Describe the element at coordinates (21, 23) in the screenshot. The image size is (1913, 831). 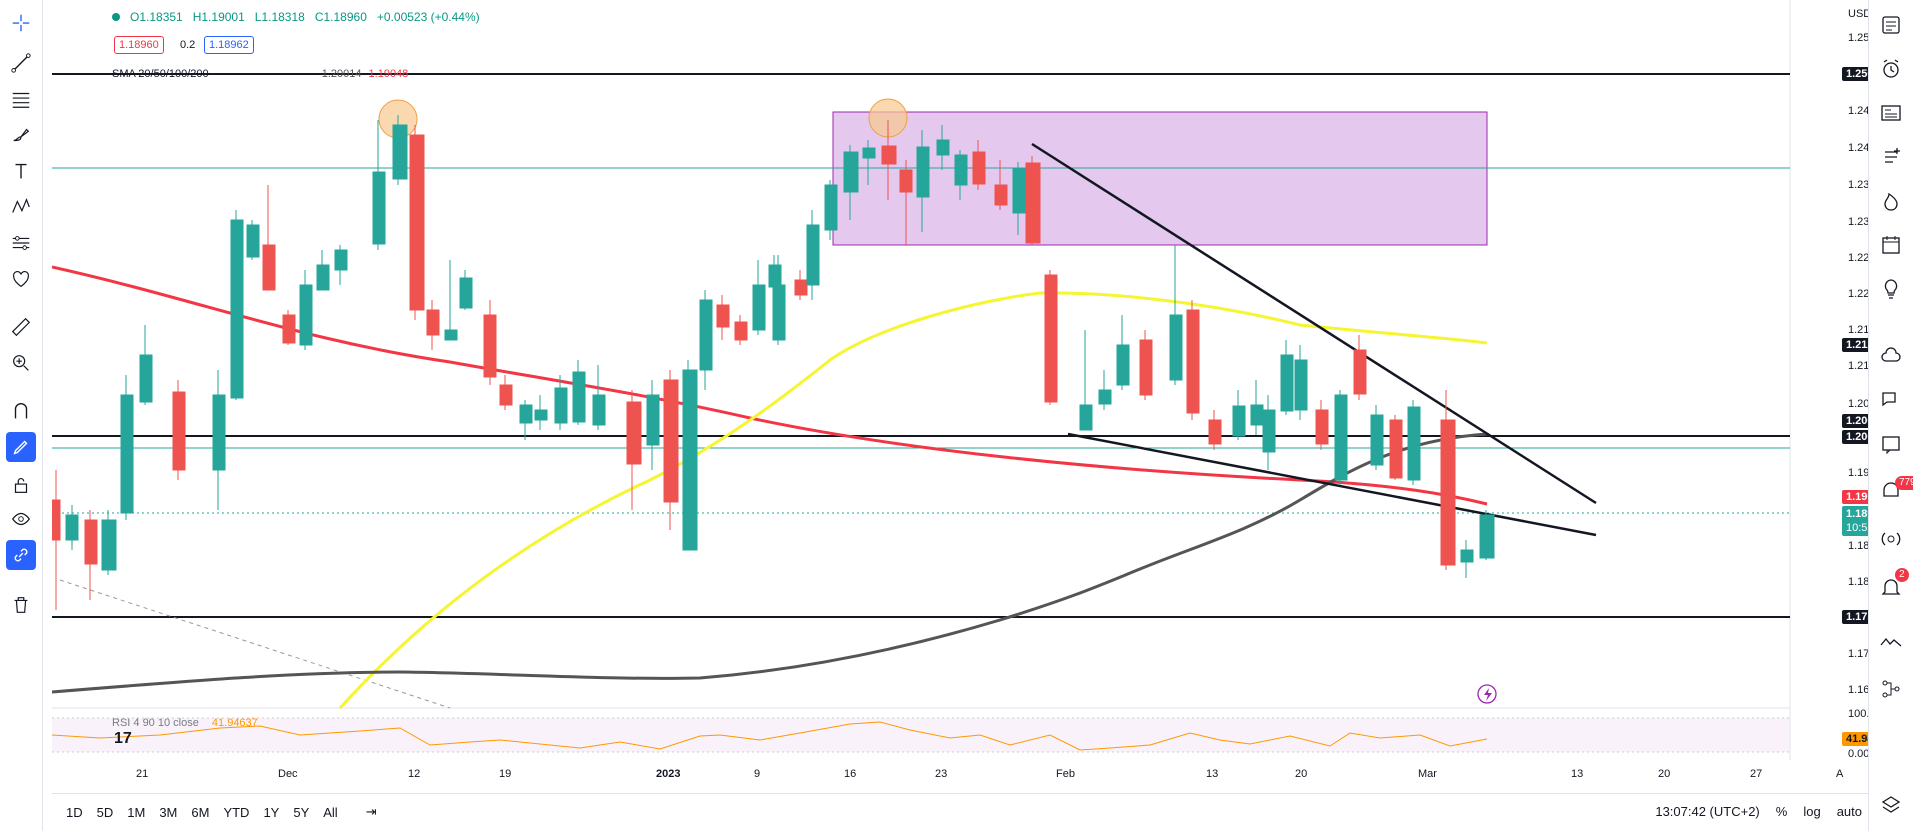
I see `crosshair-icon` at that location.